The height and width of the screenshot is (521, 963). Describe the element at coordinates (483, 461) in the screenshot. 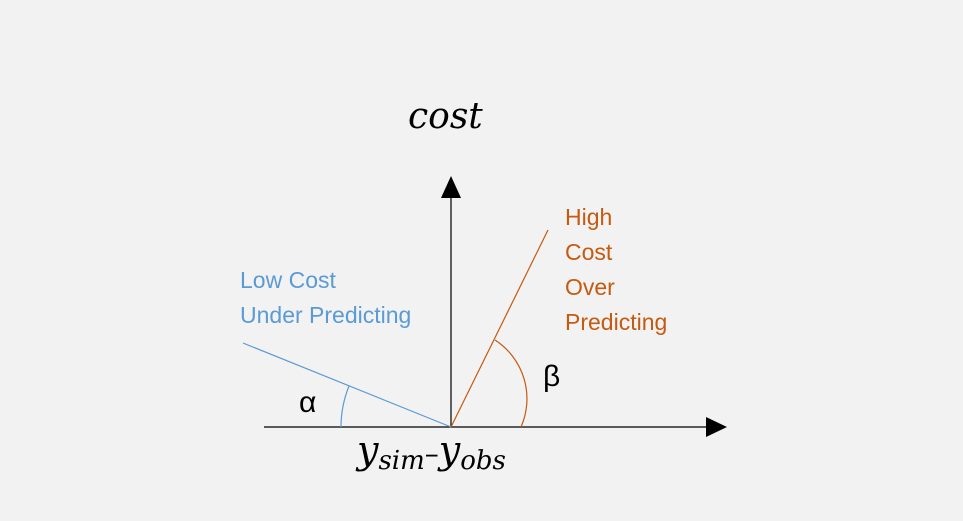

I see `x-axis-label-obs-subscript: obs` at that location.